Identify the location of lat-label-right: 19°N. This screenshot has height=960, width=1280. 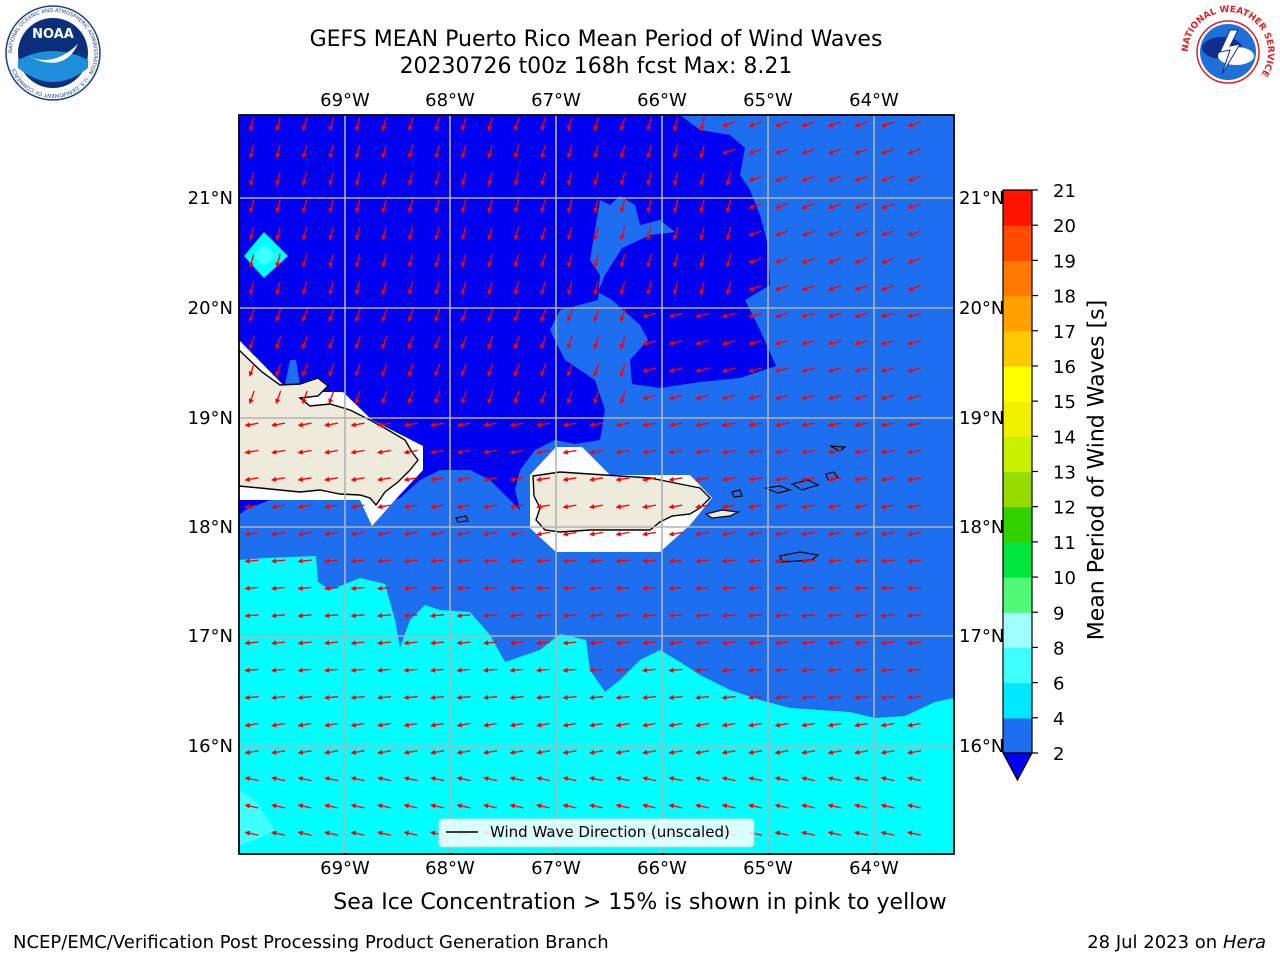
(981, 418).